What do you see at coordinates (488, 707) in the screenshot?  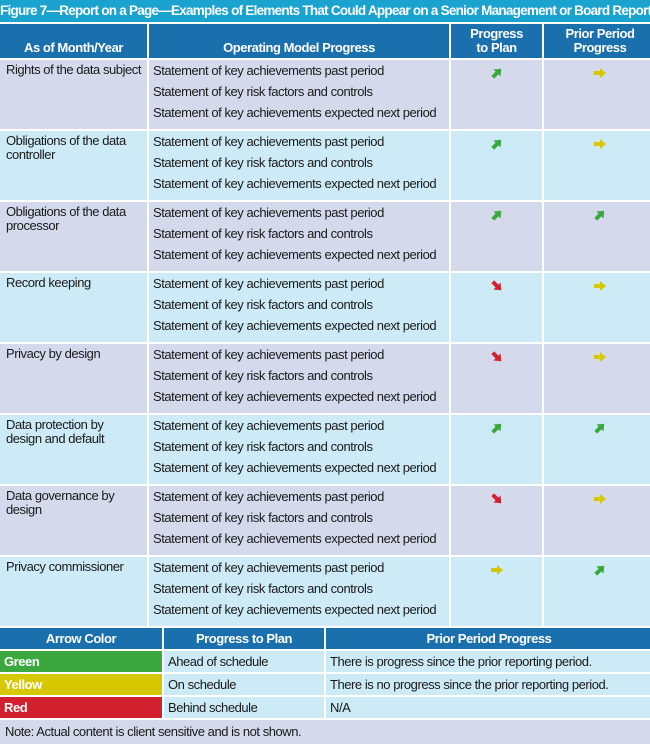 I see `legend-prior: N/A` at bounding box center [488, 707].